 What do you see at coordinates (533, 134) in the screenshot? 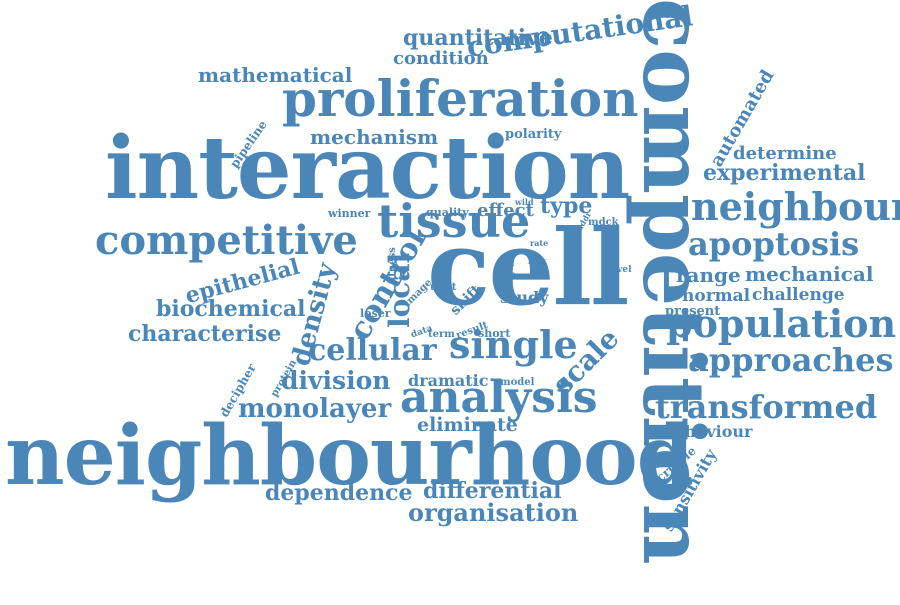
I see `word-polarity: polarity` at bounding box center [533, 134].